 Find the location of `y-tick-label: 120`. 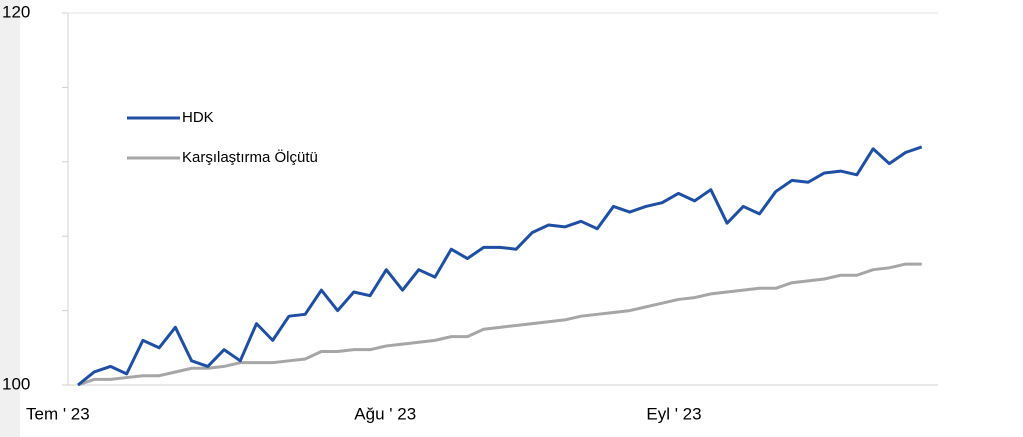

y-tick-label: 120 is located at coordinates (16, 11).